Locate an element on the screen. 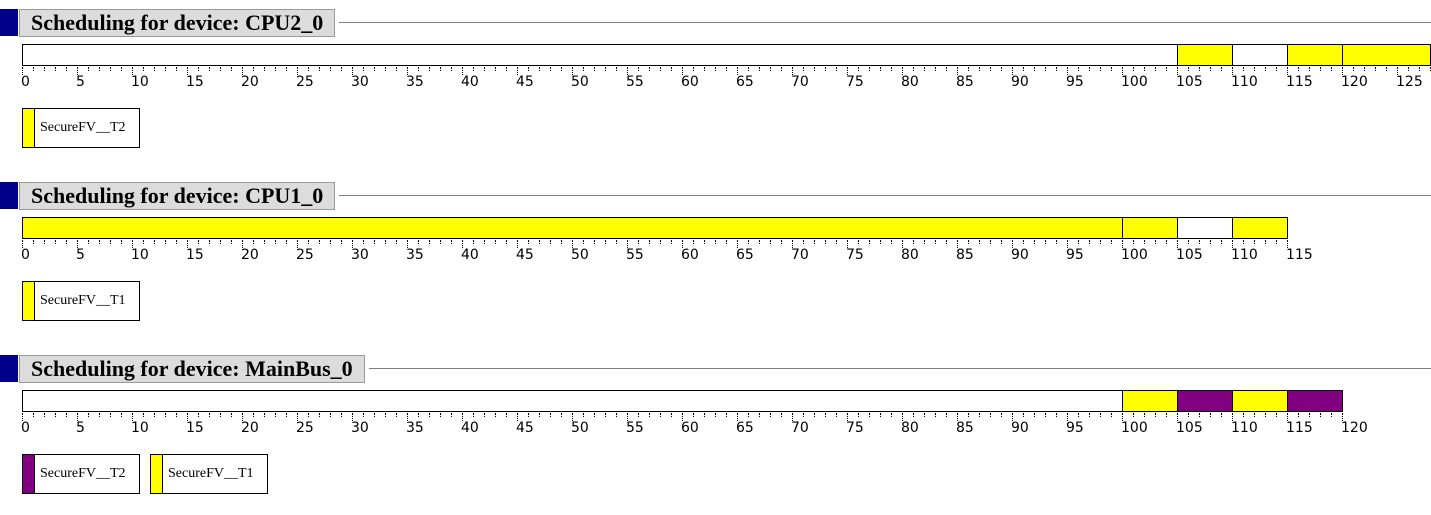  tick-label: 50 is located at coordinates (580, 255).